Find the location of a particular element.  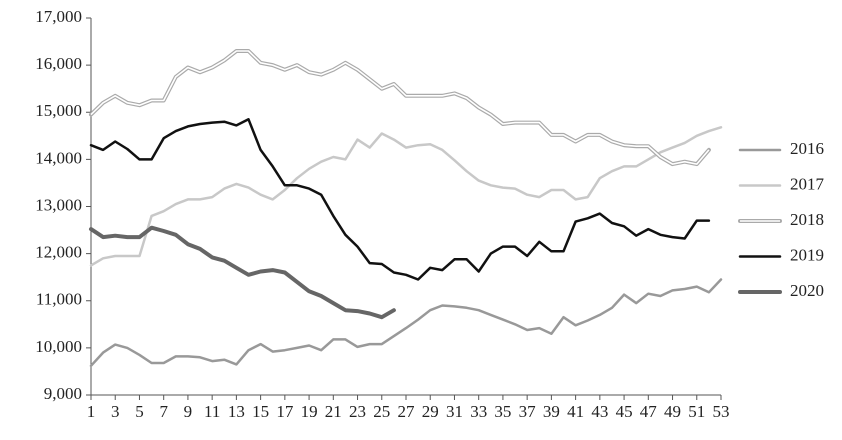

x-tick-label: 9 is located at coordinates (188, 411).